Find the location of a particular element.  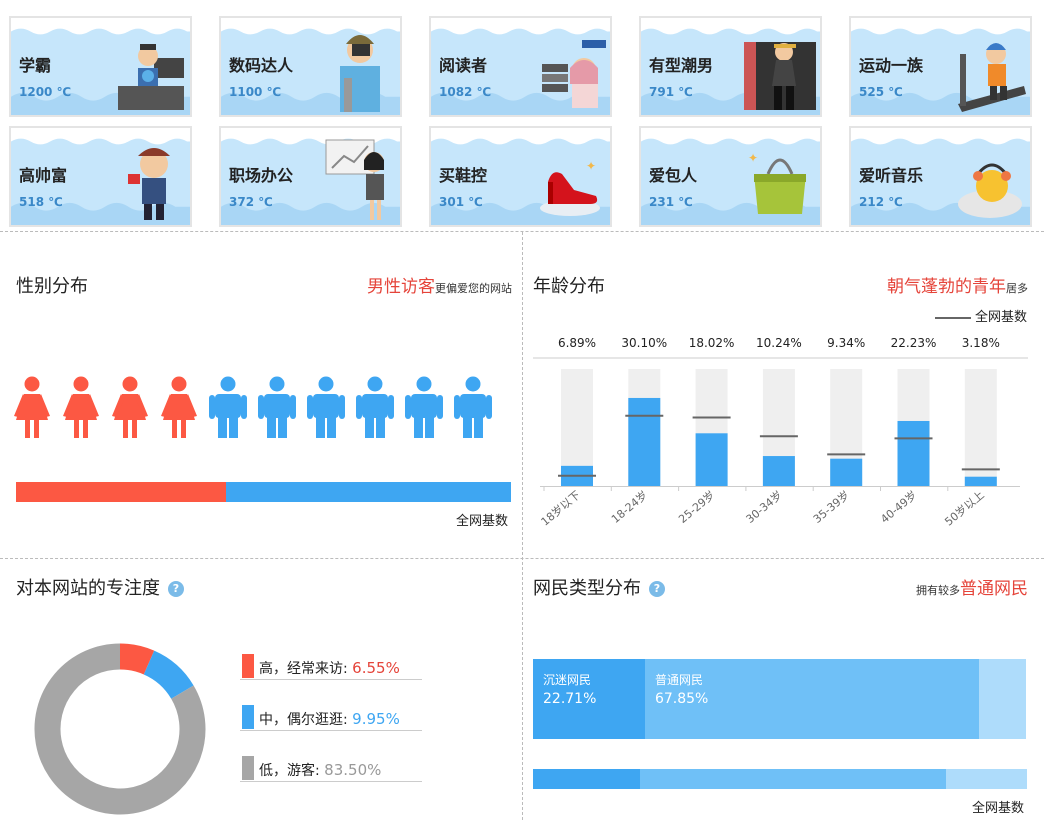

age-value-label: 3.18% is located at coordinates (981, 343).